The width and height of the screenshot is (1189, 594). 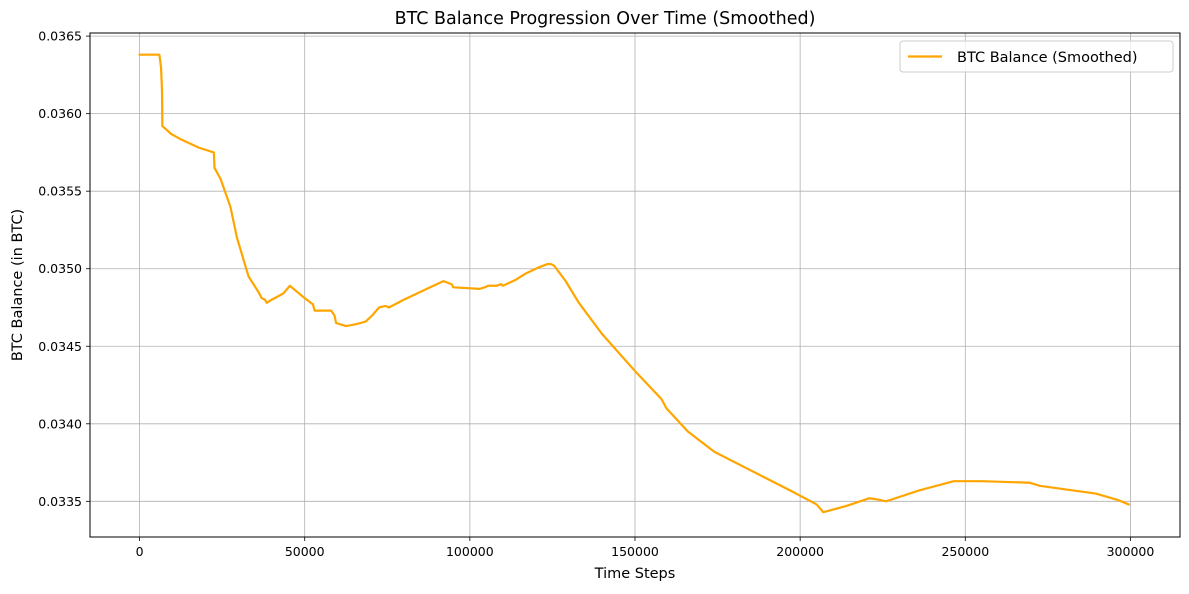 I want to click on x-tick-label: 50000, so click(x=305, y=551).